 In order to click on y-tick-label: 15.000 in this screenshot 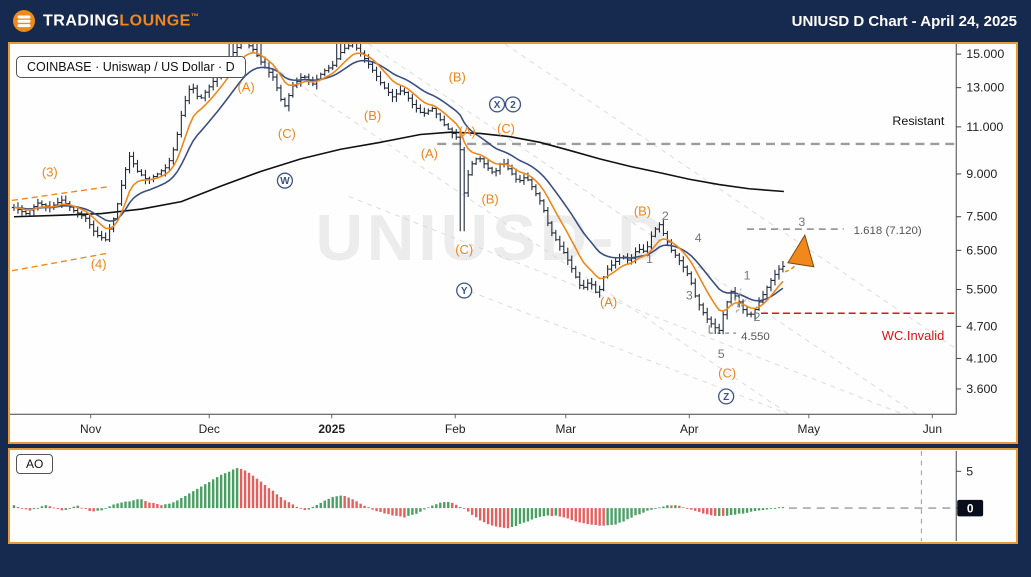, I will do `click(985, 54)`.